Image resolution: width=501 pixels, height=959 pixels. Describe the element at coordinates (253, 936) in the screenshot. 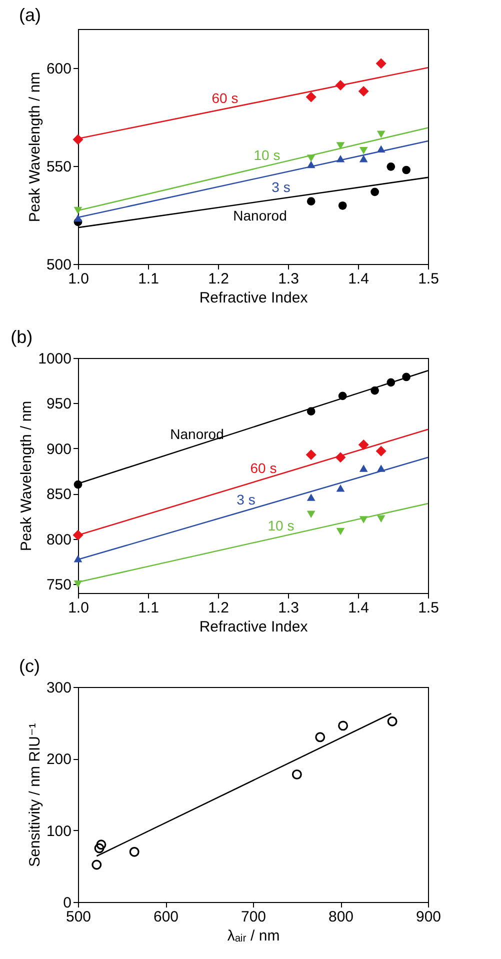

I see `x-axis-title: λₐᵢᵣ / nm` at that location.